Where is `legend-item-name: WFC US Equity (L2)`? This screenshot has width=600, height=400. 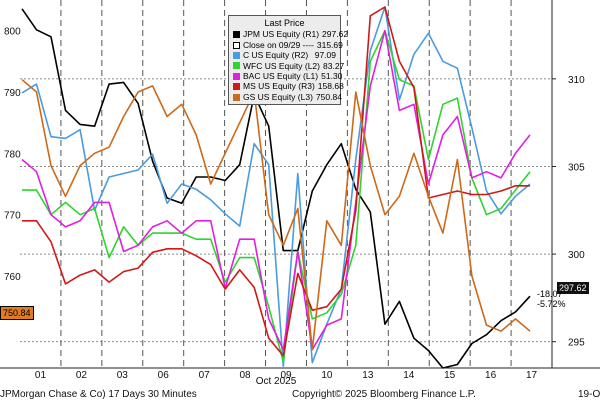 legend-item-name: WFC US Equity (L2) is located at coordinates (281, 65).